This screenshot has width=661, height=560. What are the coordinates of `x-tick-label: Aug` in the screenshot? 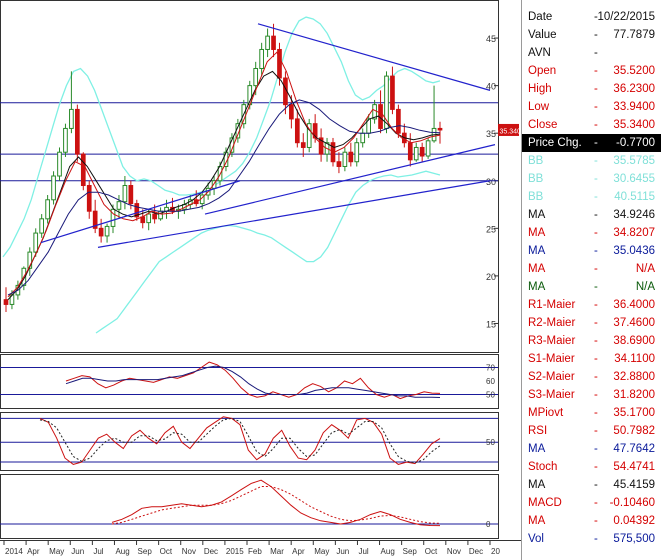 It's located at (122, 551).